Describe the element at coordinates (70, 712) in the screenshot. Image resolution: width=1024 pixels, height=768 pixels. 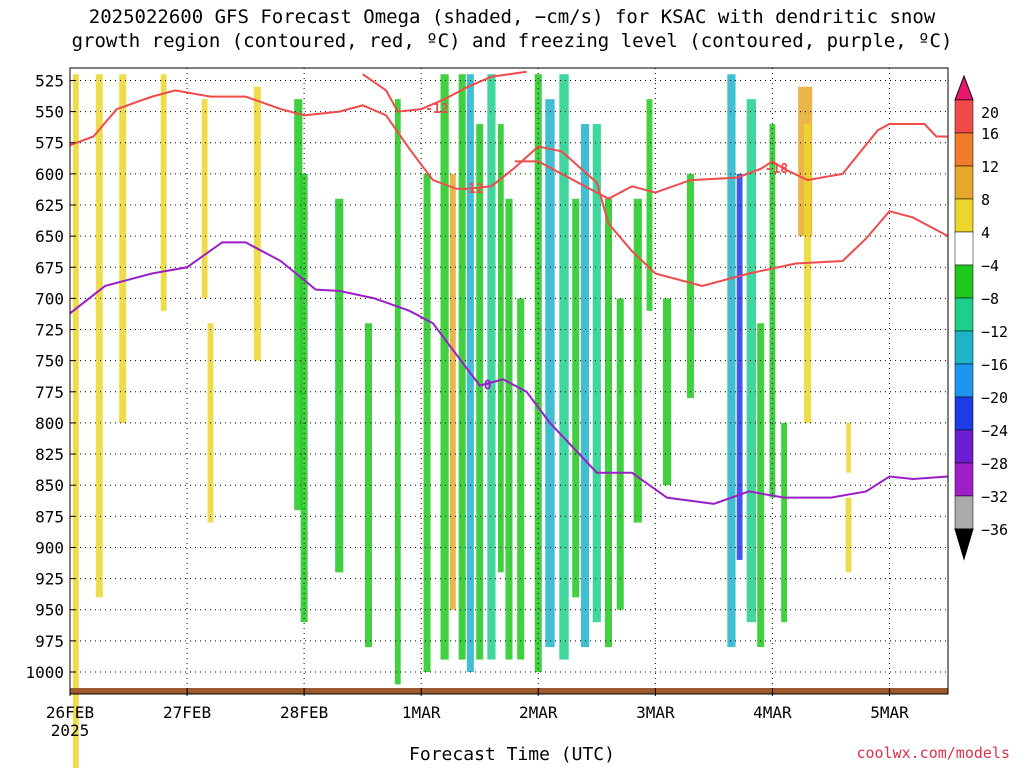
I see `x-tick-label: 26FEB` at that location.